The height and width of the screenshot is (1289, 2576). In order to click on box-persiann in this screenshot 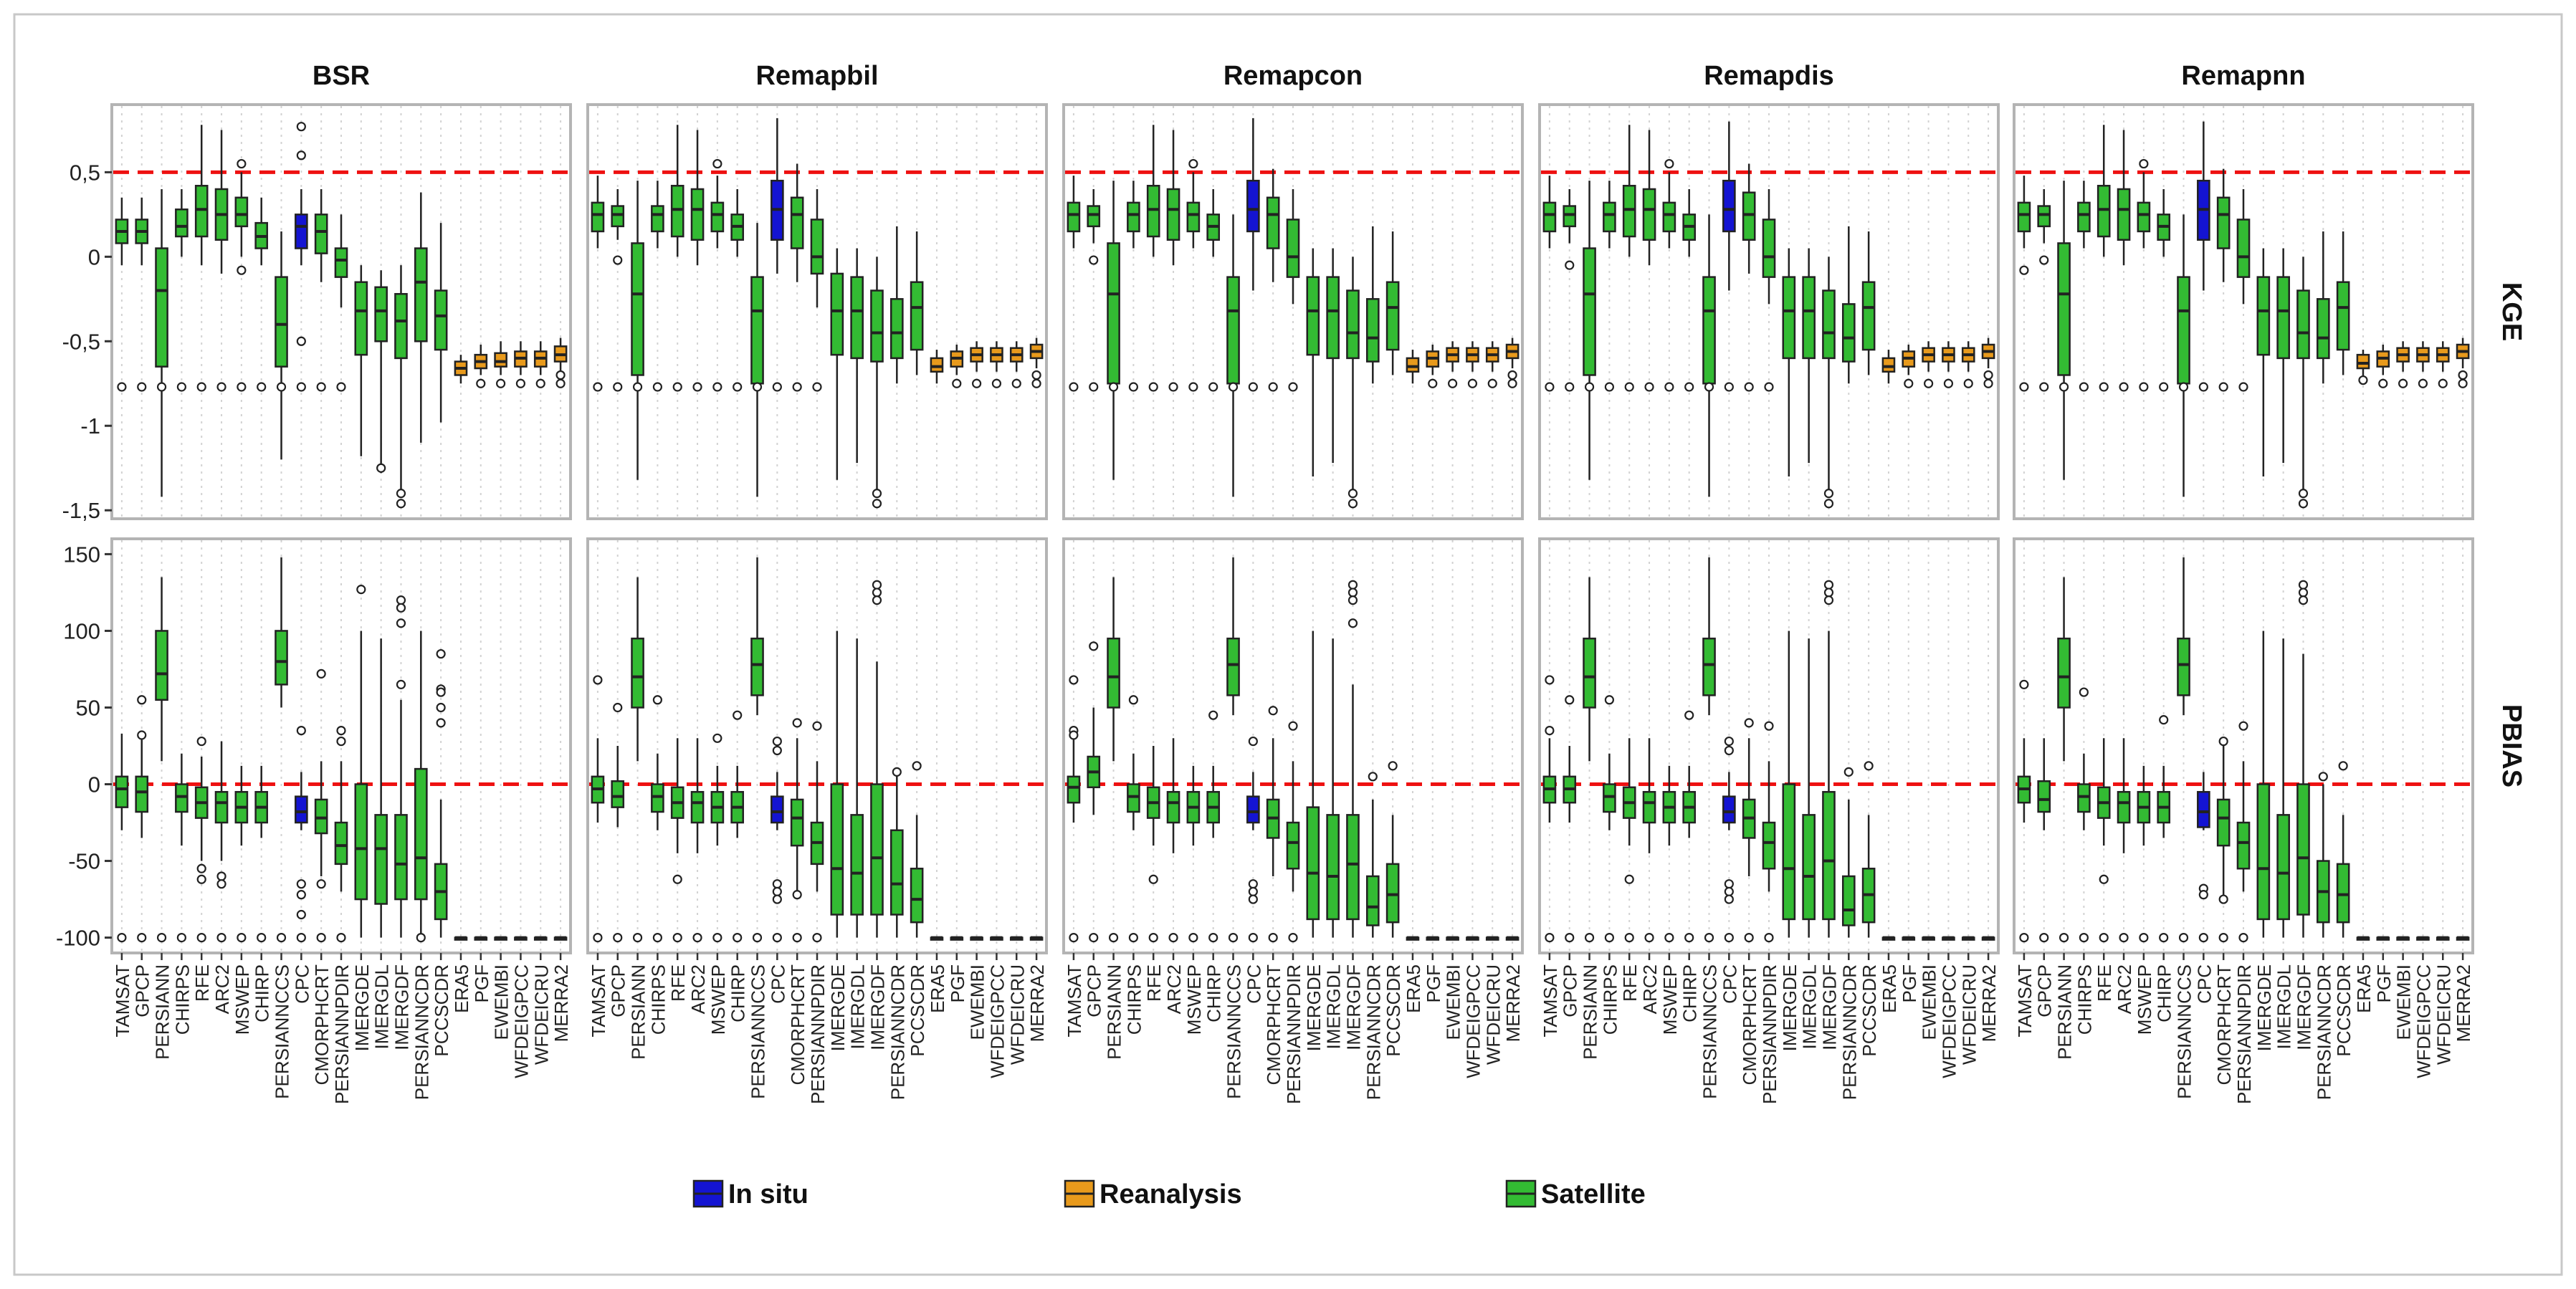, I will do `click(637, 330)`.